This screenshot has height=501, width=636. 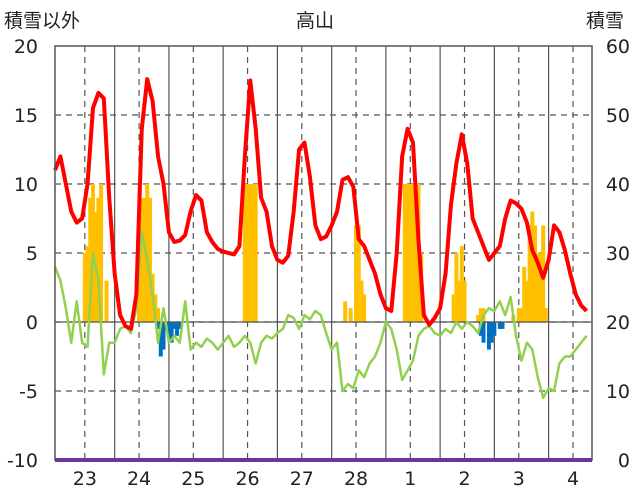 What do you see at coordinates (42, 21) in the screenshot?
I see `left-axis-title: 積雪以外` at bounding box center [42, 21].